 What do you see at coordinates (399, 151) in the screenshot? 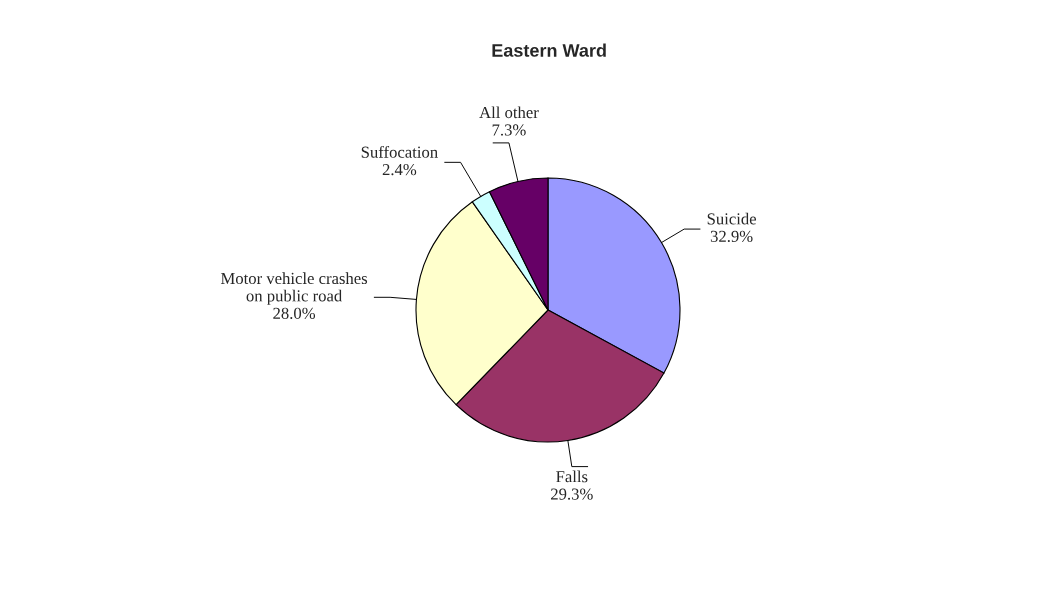
I see `slice-label: Suffocation` at bounding box center [399, 151].